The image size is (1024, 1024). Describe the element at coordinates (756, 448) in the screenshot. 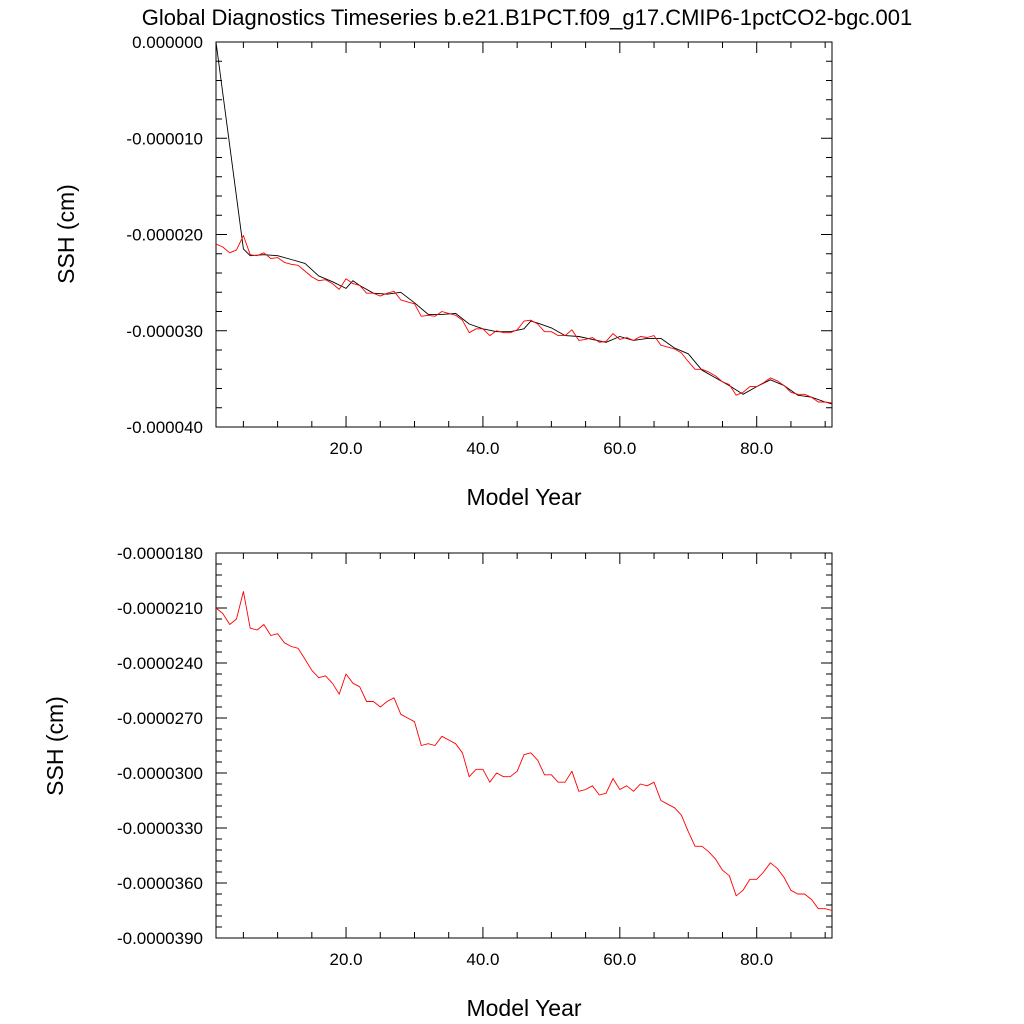

I see `top-x-tick-label: 80.0` at that location.